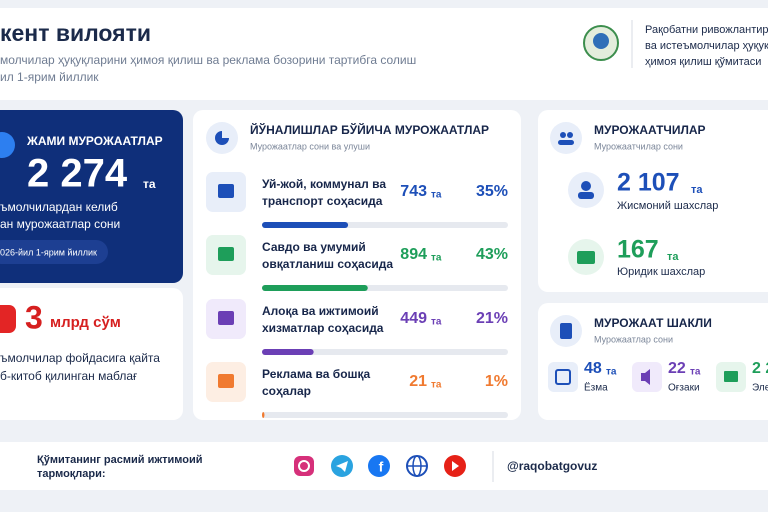 The height and width of the screenshot is (512, 768). What do you see at coordinates (418, 381) in the screenshot?
I see `direction-count: 21` at bounding box center [418, 381].